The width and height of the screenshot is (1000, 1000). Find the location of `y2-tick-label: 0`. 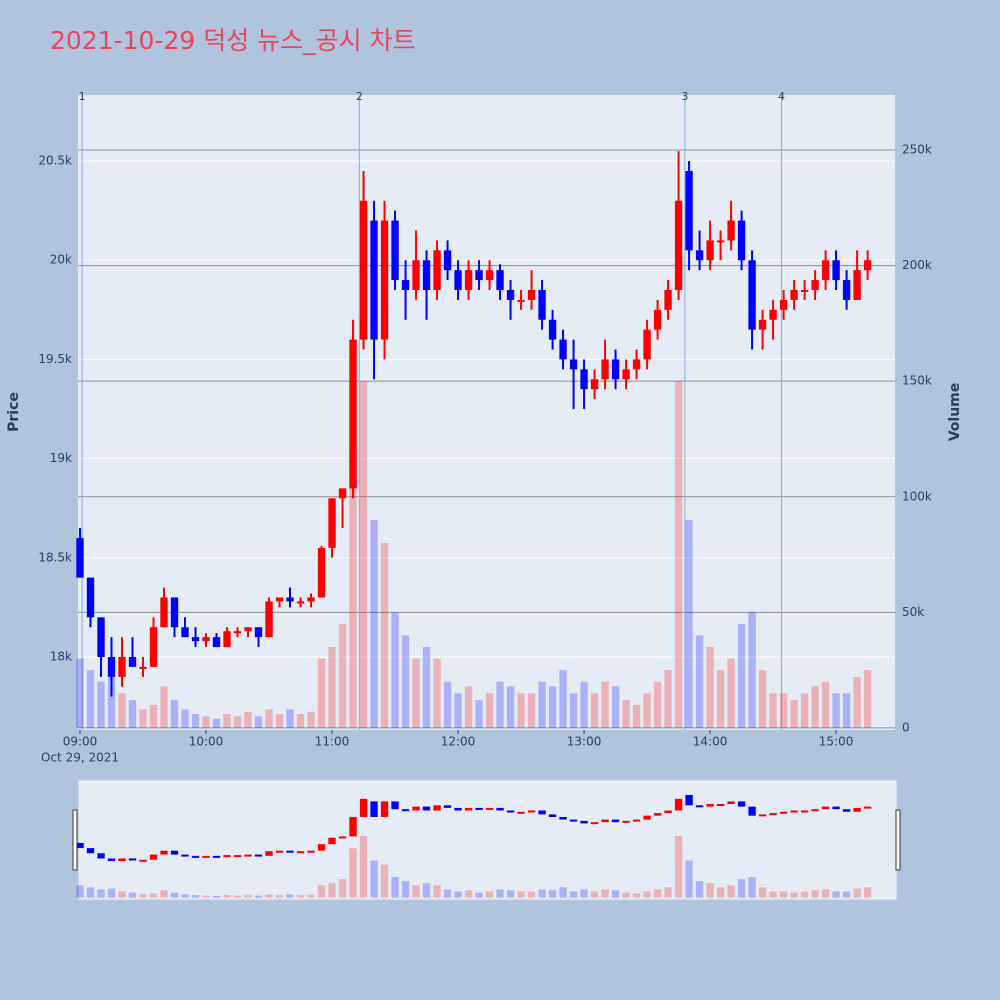

y2-tick-label: 0 is located at coordinates (906, 727).